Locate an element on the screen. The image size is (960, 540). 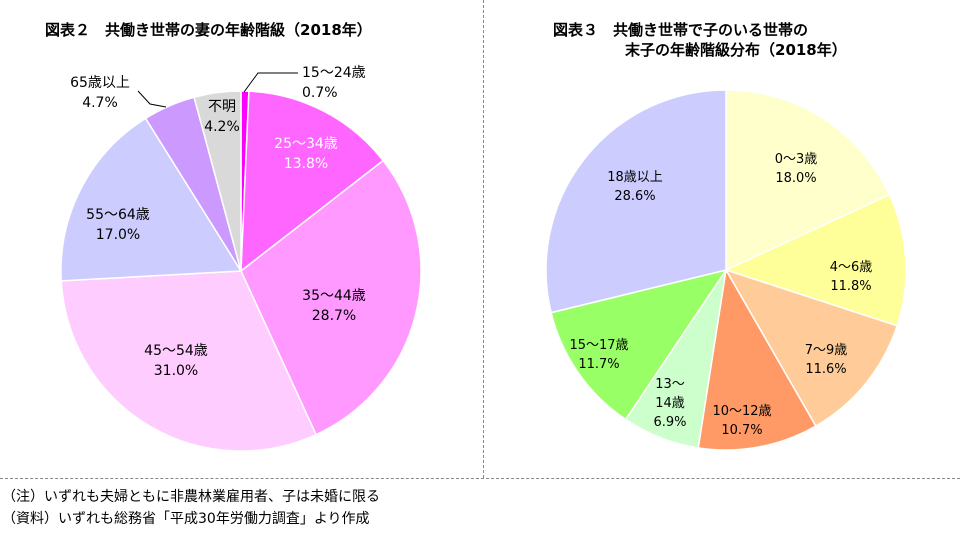
slice-value: 31.0% is located at coordinates (176, 371).